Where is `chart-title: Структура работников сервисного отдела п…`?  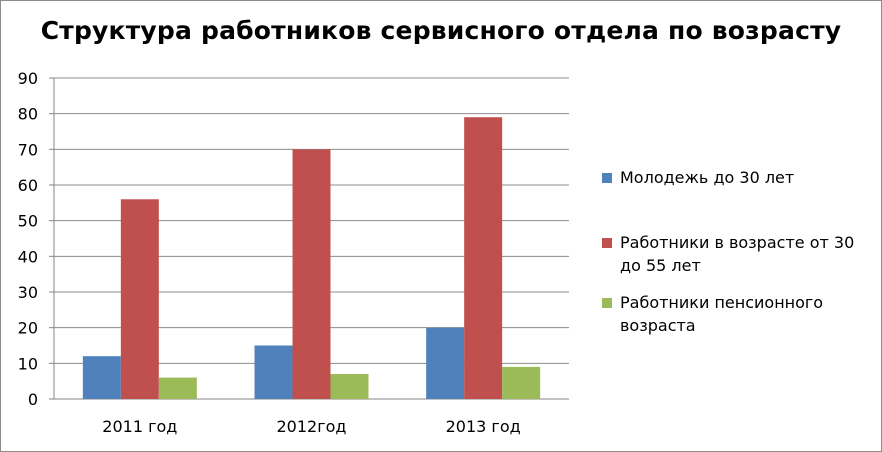
chart-title: Структура работников сервисного отдела п… is located at coordinates (441, 30).